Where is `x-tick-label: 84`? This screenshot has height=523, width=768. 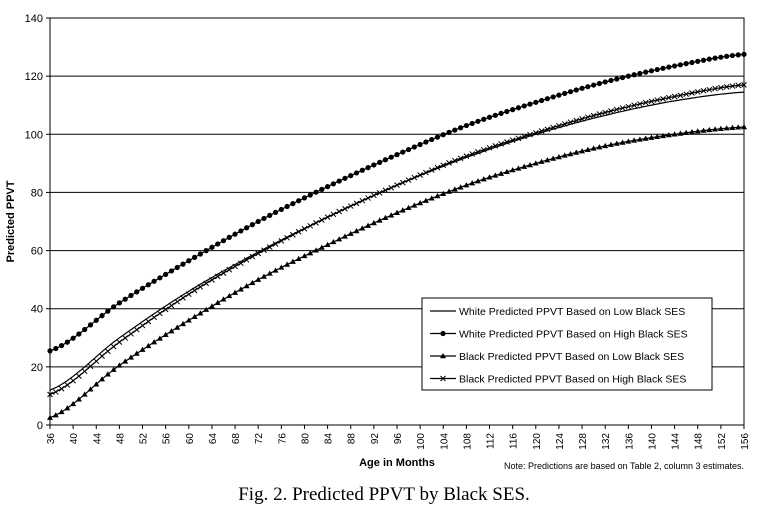 x-tick-label: 84 is located at coordinates (329, 439).